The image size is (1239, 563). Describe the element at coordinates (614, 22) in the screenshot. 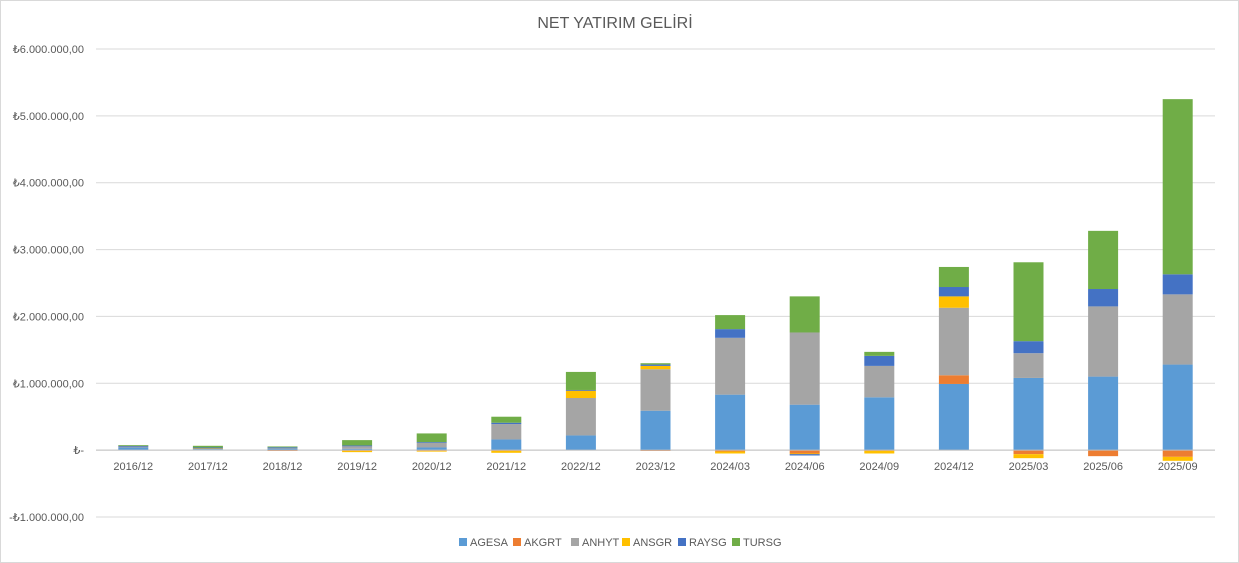

I see `chart-title: NET YATIRIM GELİRİ` at that location.